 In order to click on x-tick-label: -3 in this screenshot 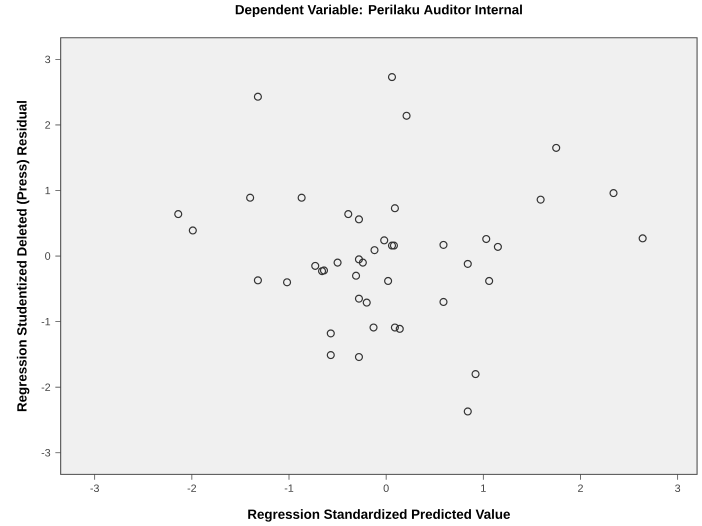, I will do `click(94, 488)`.